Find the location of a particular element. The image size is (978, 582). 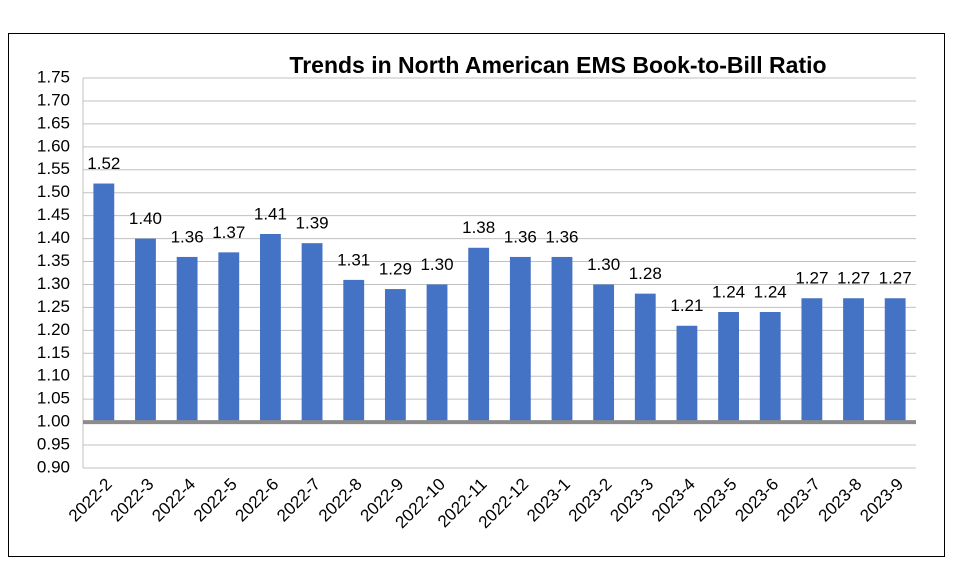

y-tick-label: 1.15 is located at coordinates (53, 352).